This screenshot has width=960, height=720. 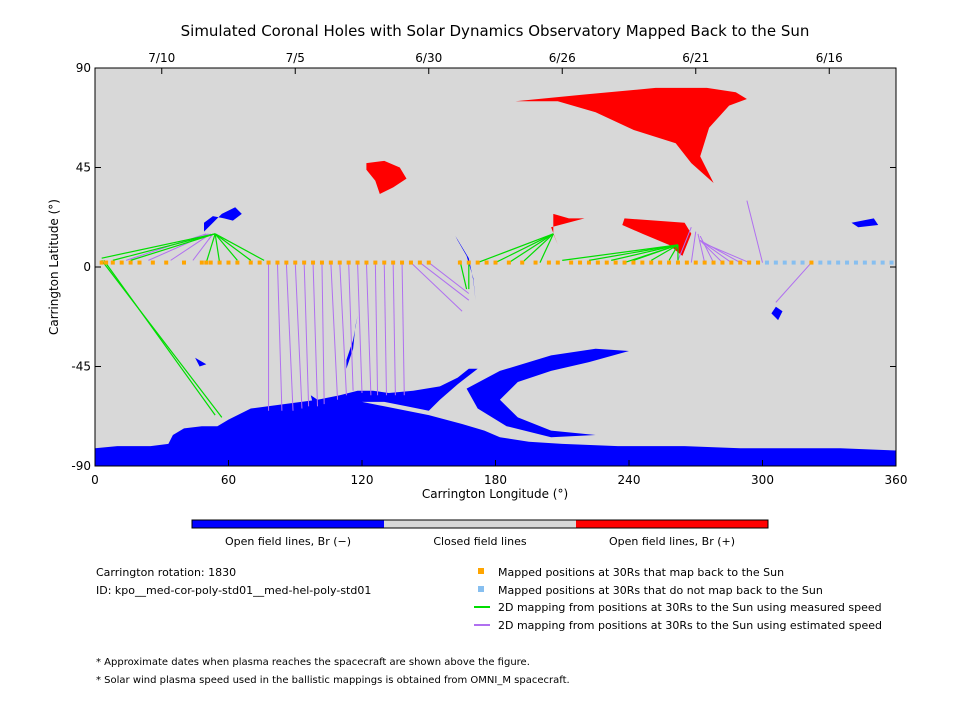 What do you see at coordinates (456, 262) in the screenshot?
I see `mapped-points` at bounding box center [456, 262].